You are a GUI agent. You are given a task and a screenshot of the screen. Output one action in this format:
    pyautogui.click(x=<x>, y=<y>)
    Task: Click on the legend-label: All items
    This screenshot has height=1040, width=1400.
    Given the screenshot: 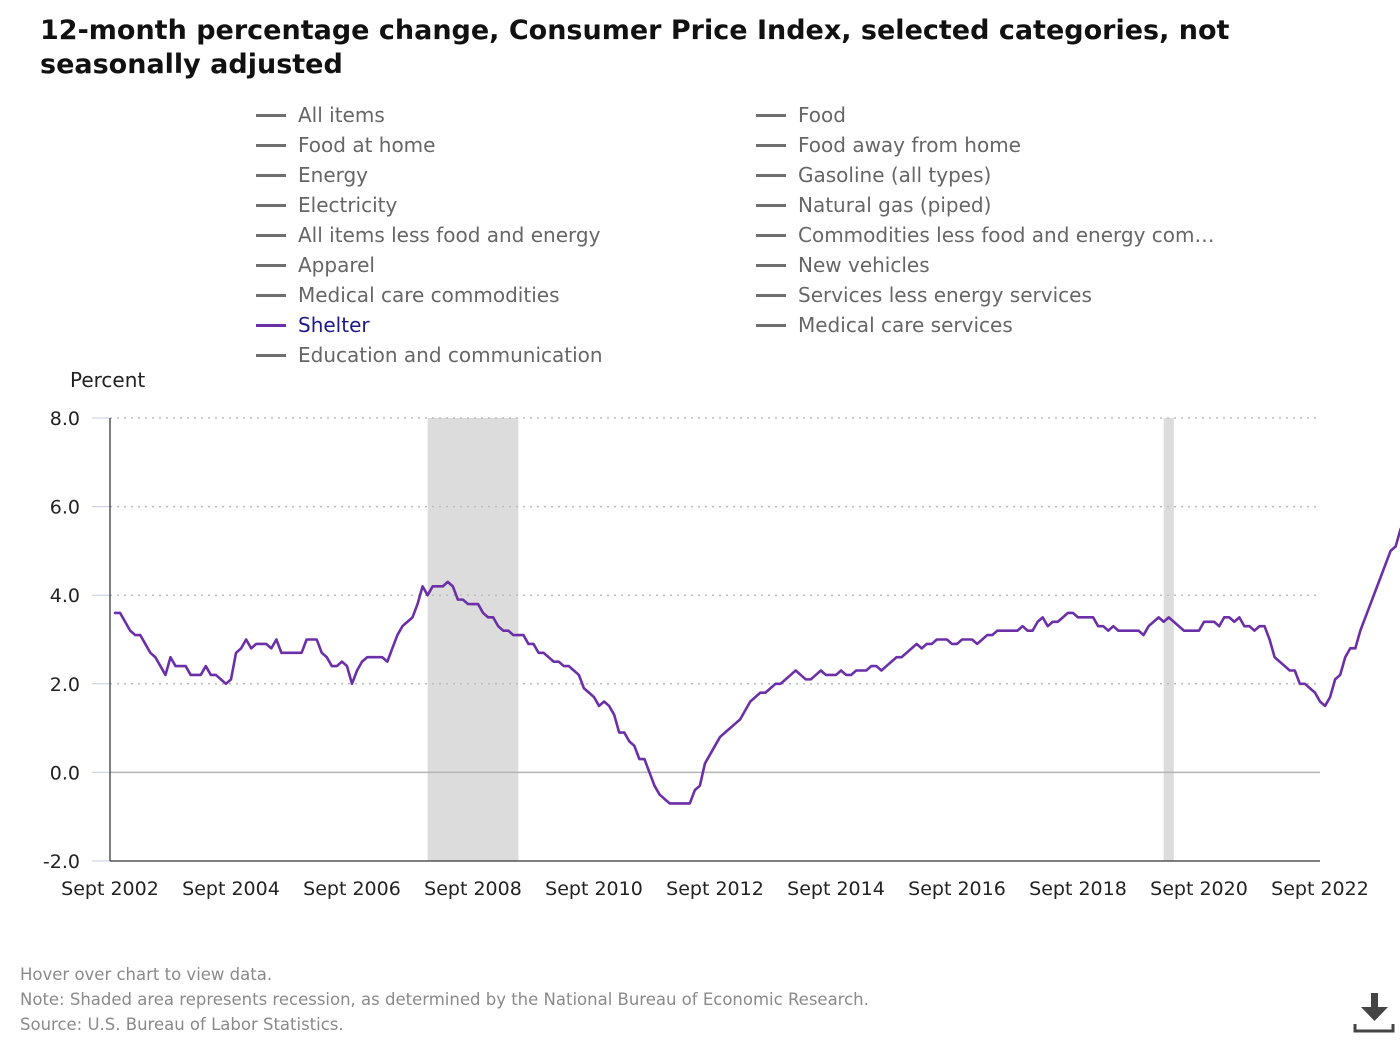 What is the action you would take?
    pyautogui.click(x=341, y=115)
    